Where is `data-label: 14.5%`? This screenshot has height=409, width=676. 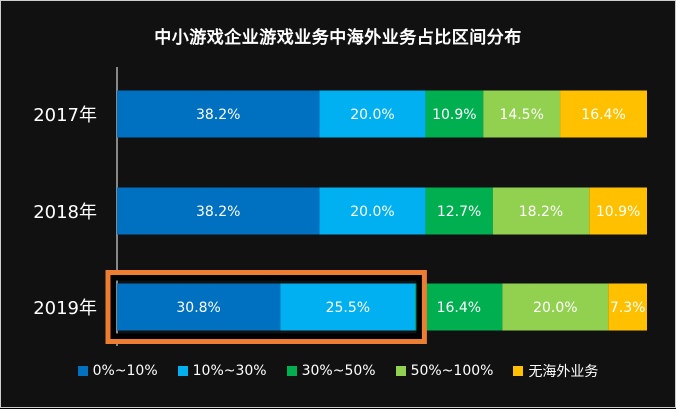 data-label: 14.5% is located at coordinates (521, 115).